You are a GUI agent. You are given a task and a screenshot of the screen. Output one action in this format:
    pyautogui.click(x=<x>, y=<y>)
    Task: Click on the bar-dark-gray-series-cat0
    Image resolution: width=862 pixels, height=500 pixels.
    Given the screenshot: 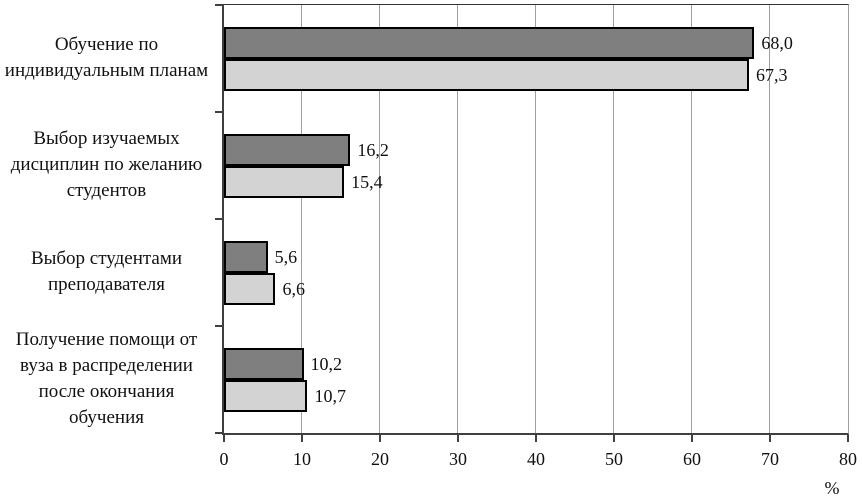 What is the action you would take?
    pyautogui.click(x=489, y=42)
    